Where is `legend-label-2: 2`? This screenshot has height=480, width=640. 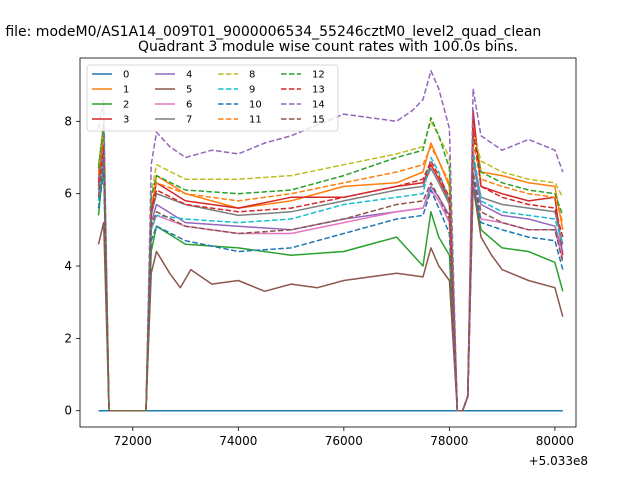
legend-label-2: 2 is located at coordinates (126, 105).